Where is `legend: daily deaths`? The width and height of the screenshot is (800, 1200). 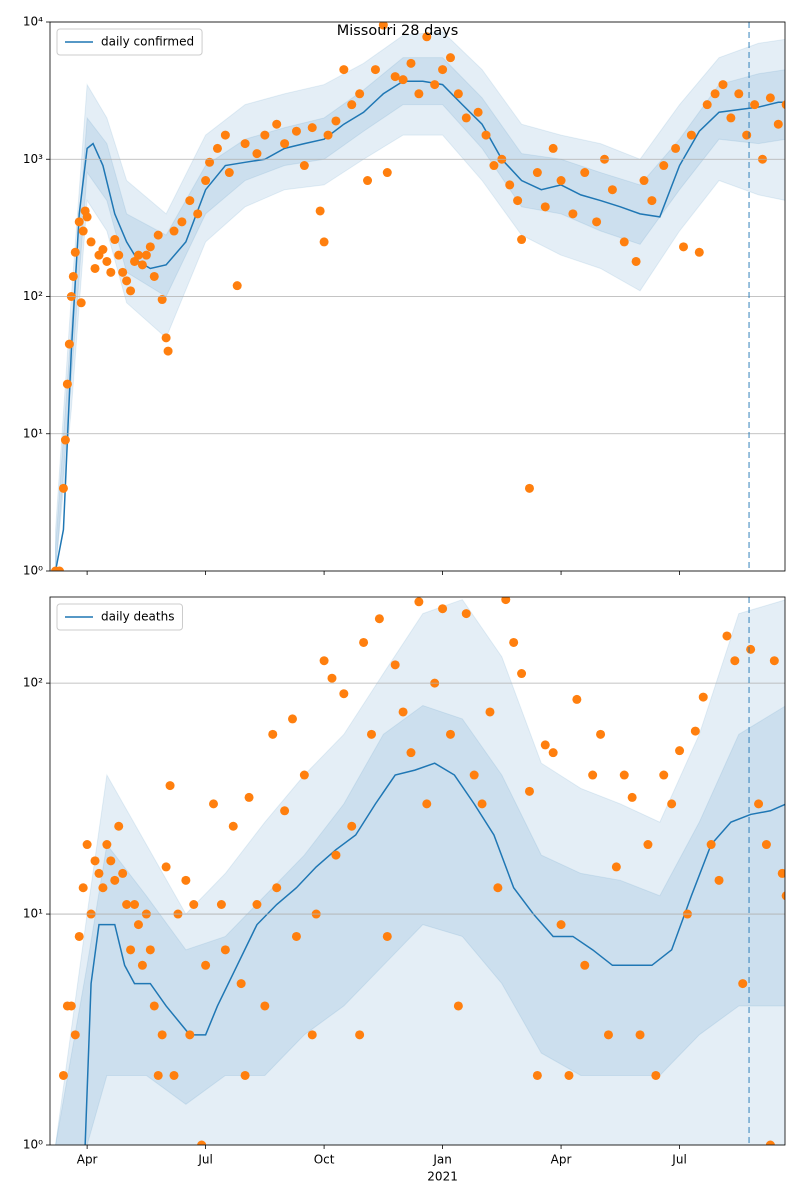
legend: daily deaths is located at coordinates (119, 617).